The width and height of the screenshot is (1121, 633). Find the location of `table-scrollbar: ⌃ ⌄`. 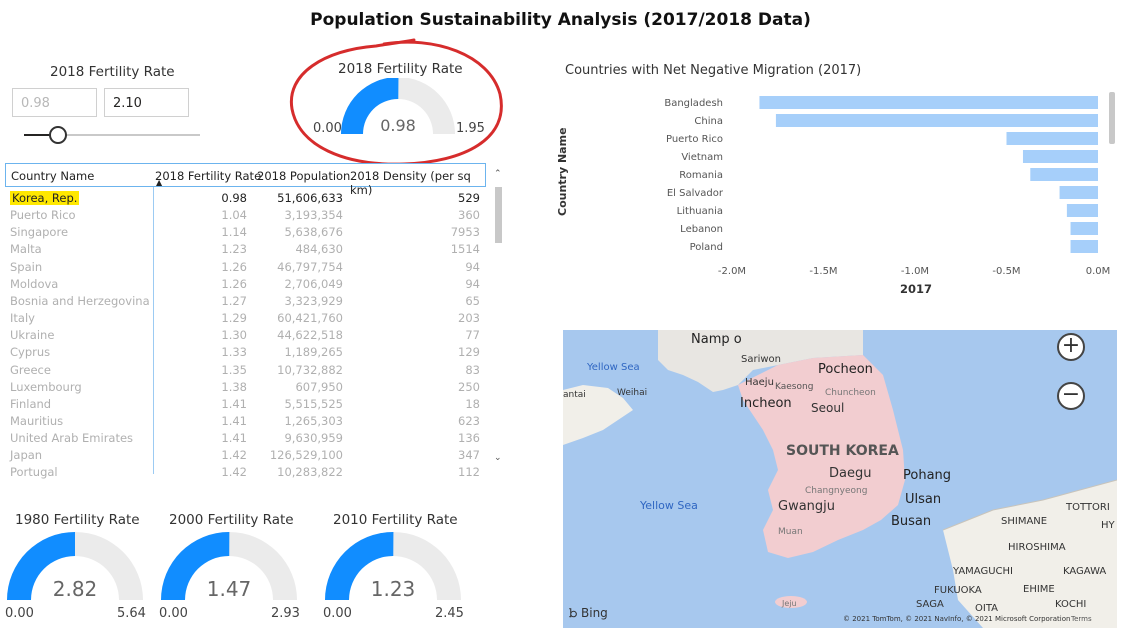

table-scrollbar: ⌃ ⌄ is located at coordinates (499, 319).